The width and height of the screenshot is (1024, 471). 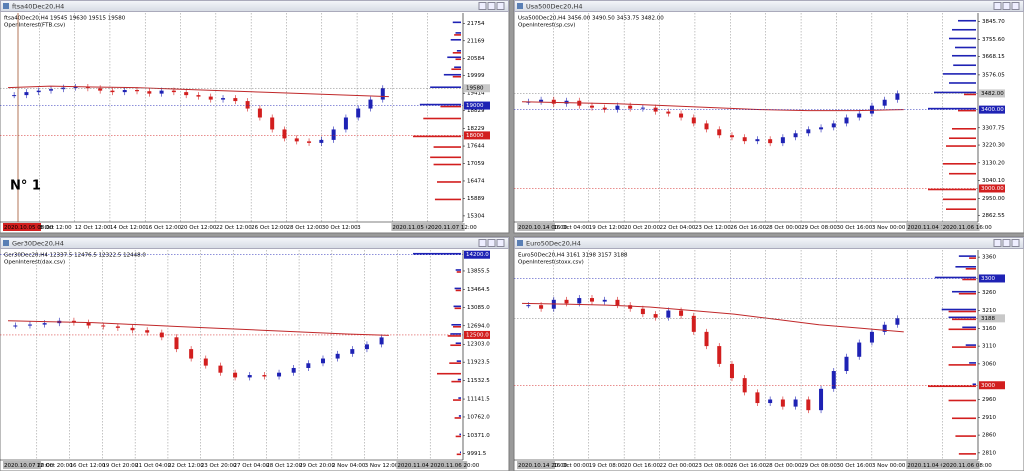 What do you see at coordinates (993, 75) in the screenshot?
I see `price-label: 3576.05` at bounding box center [993, 75].